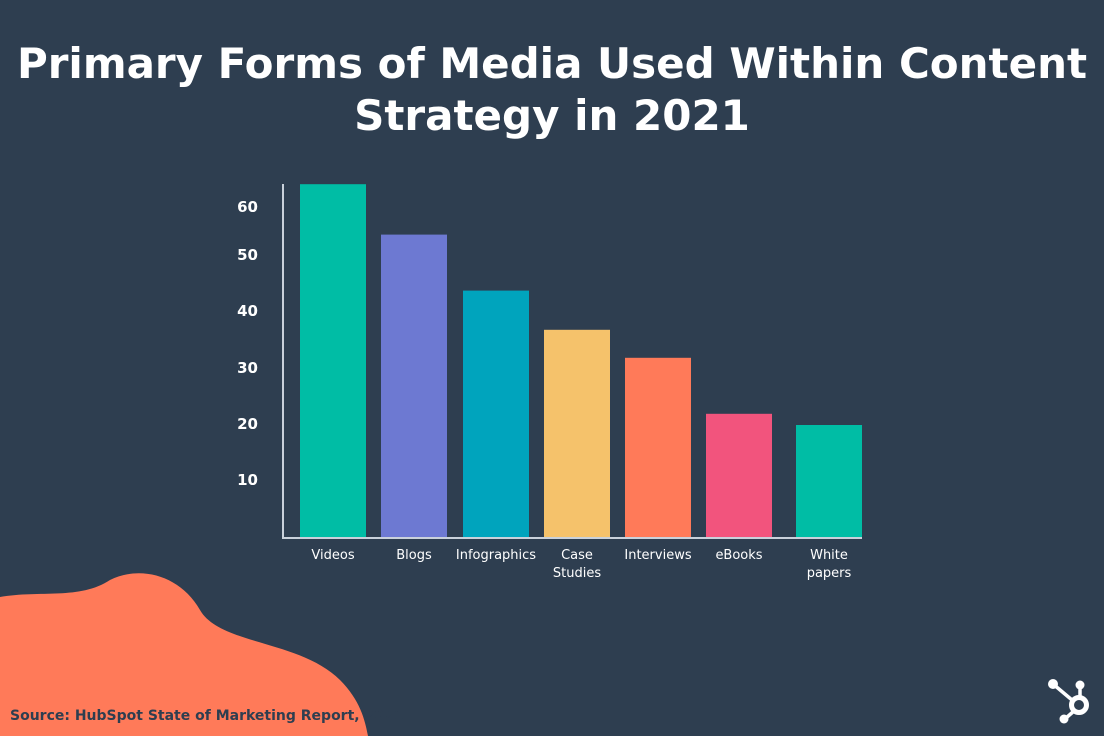 Image resolution: width=1104 pixels, height=736 pixels. I want to click on bar-white-papers, so click(829, 481).